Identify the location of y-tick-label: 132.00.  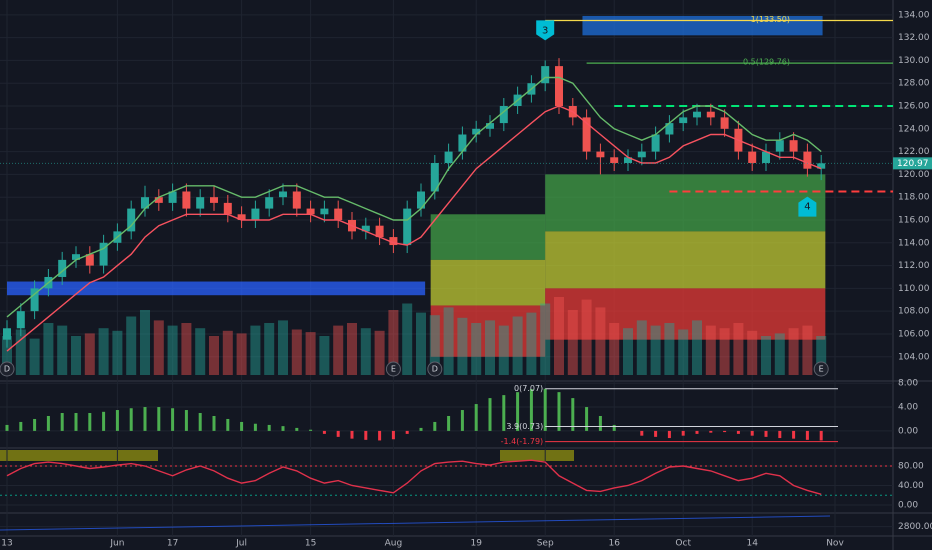
(914, 38).